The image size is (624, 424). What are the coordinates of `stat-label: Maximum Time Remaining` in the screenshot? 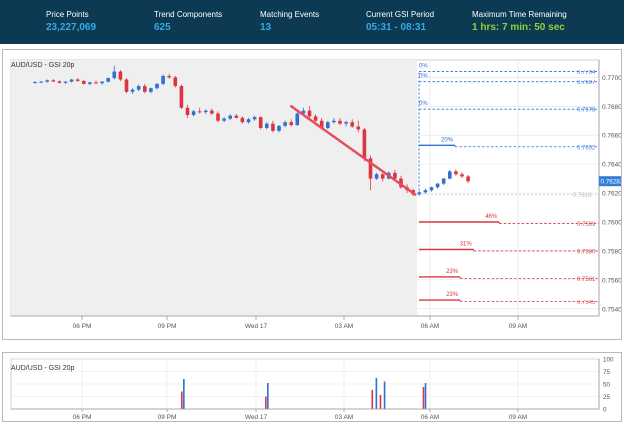 It's located at (519, 14).